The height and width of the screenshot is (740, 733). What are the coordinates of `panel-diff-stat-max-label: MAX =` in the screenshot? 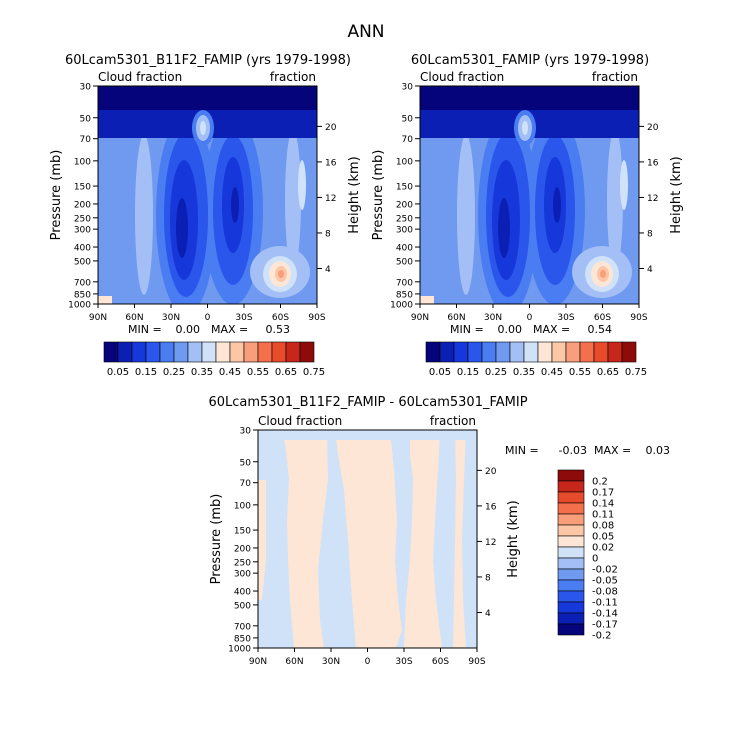 It's located at (612, 450).